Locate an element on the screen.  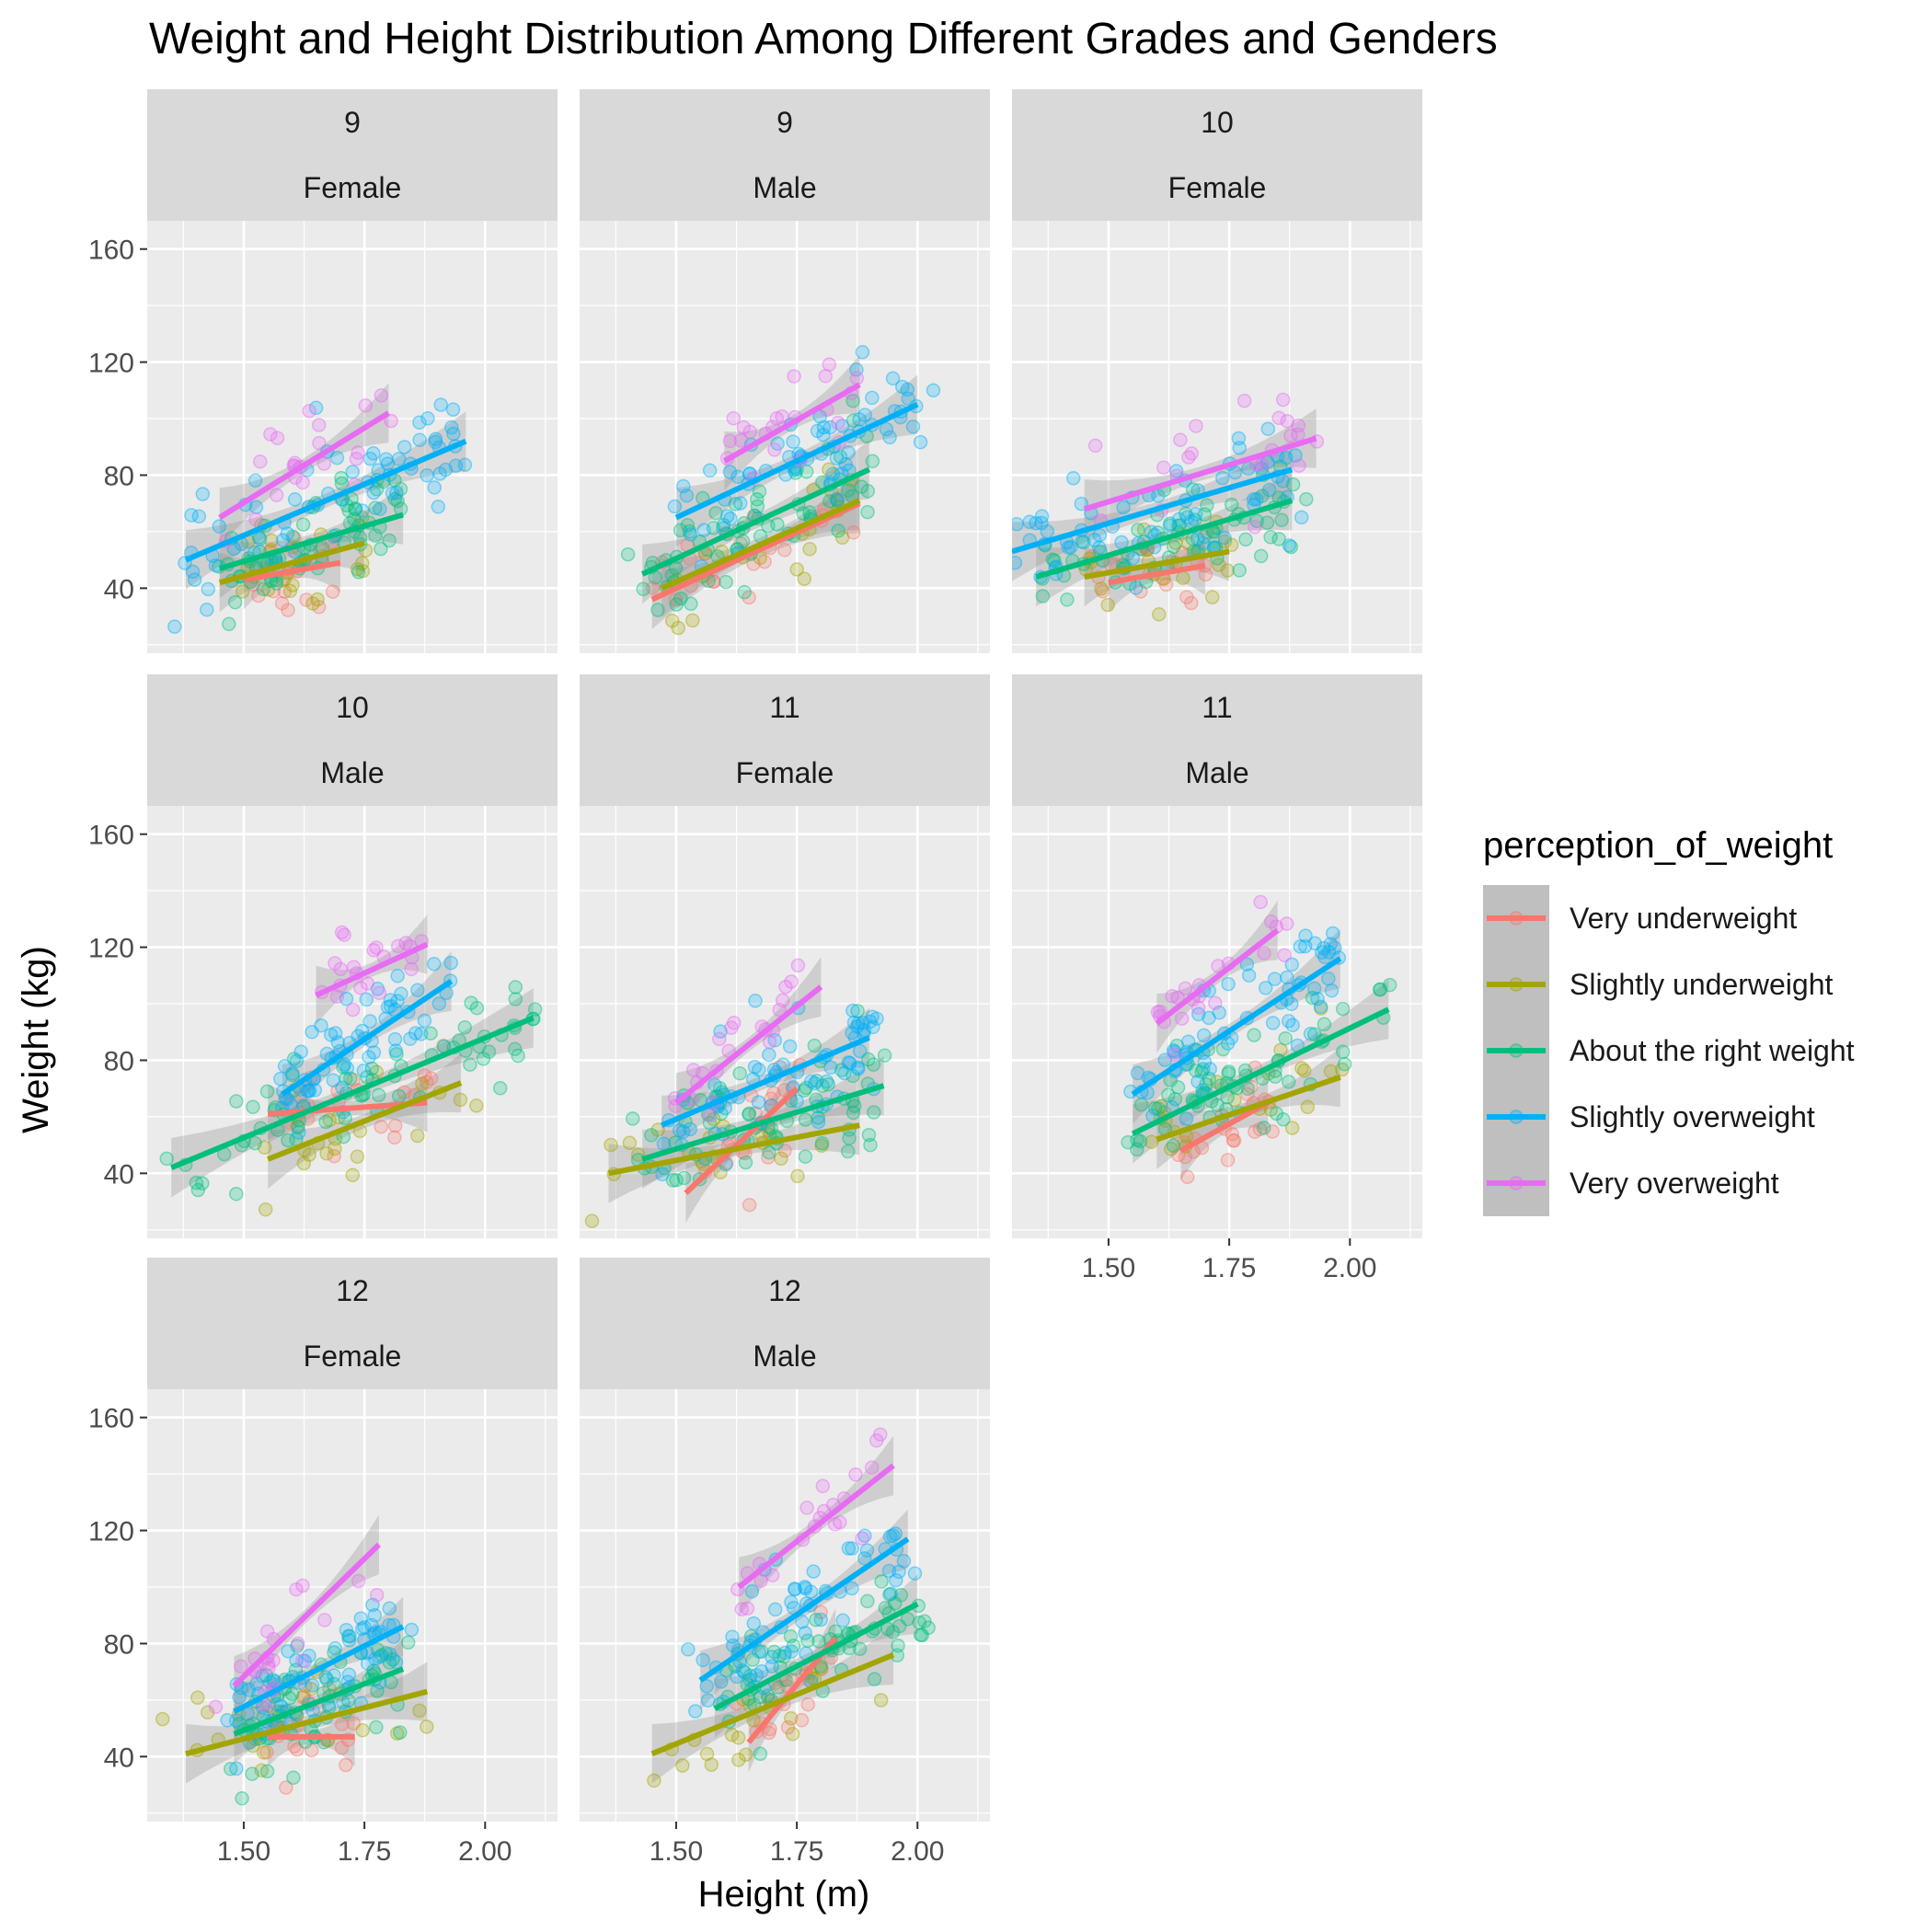
facet-panel: 11 Male 1.50 1.75 2.00 is located at coordinates (1217, 978).